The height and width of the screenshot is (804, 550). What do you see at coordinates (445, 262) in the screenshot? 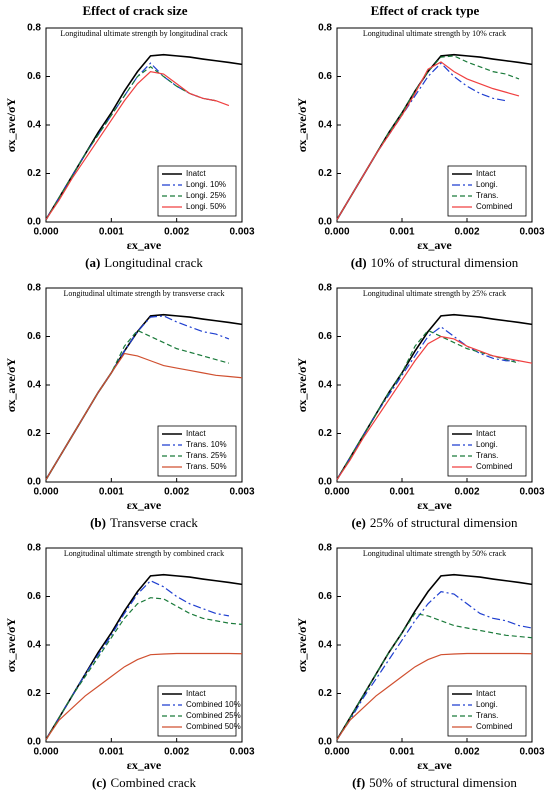
I see `caption-text: 10% of structural dimension` at bounding box center [445, 262].